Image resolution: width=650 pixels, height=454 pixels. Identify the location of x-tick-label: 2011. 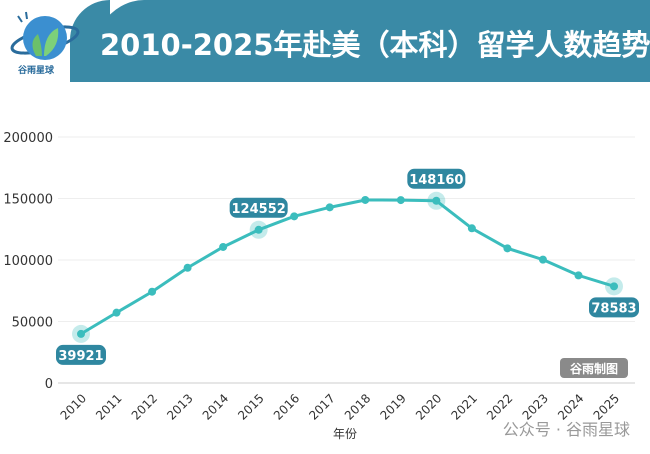
(108, 406).